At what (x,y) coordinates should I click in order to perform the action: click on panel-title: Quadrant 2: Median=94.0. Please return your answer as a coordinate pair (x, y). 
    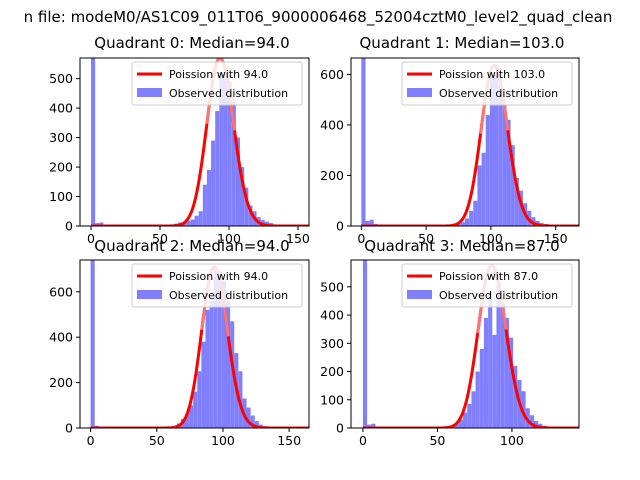
    Looking at the image, I should click on (191, 246).